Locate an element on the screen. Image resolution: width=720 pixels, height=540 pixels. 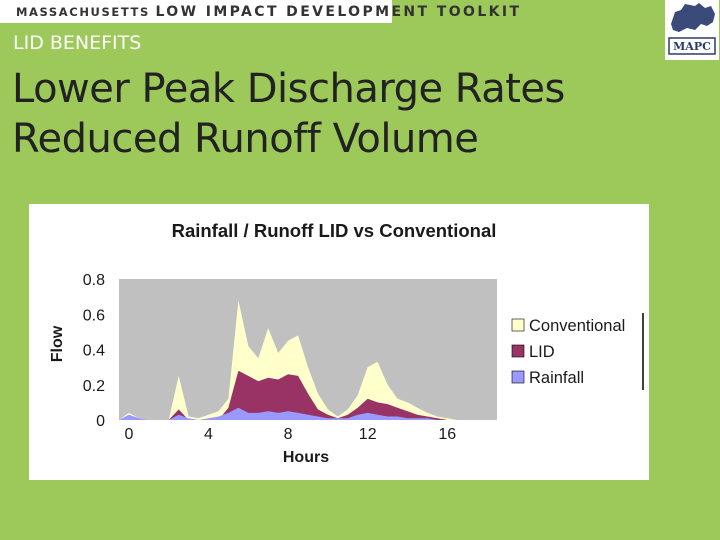
legend-swatch-rainfall is located at coordinates (518, 377).